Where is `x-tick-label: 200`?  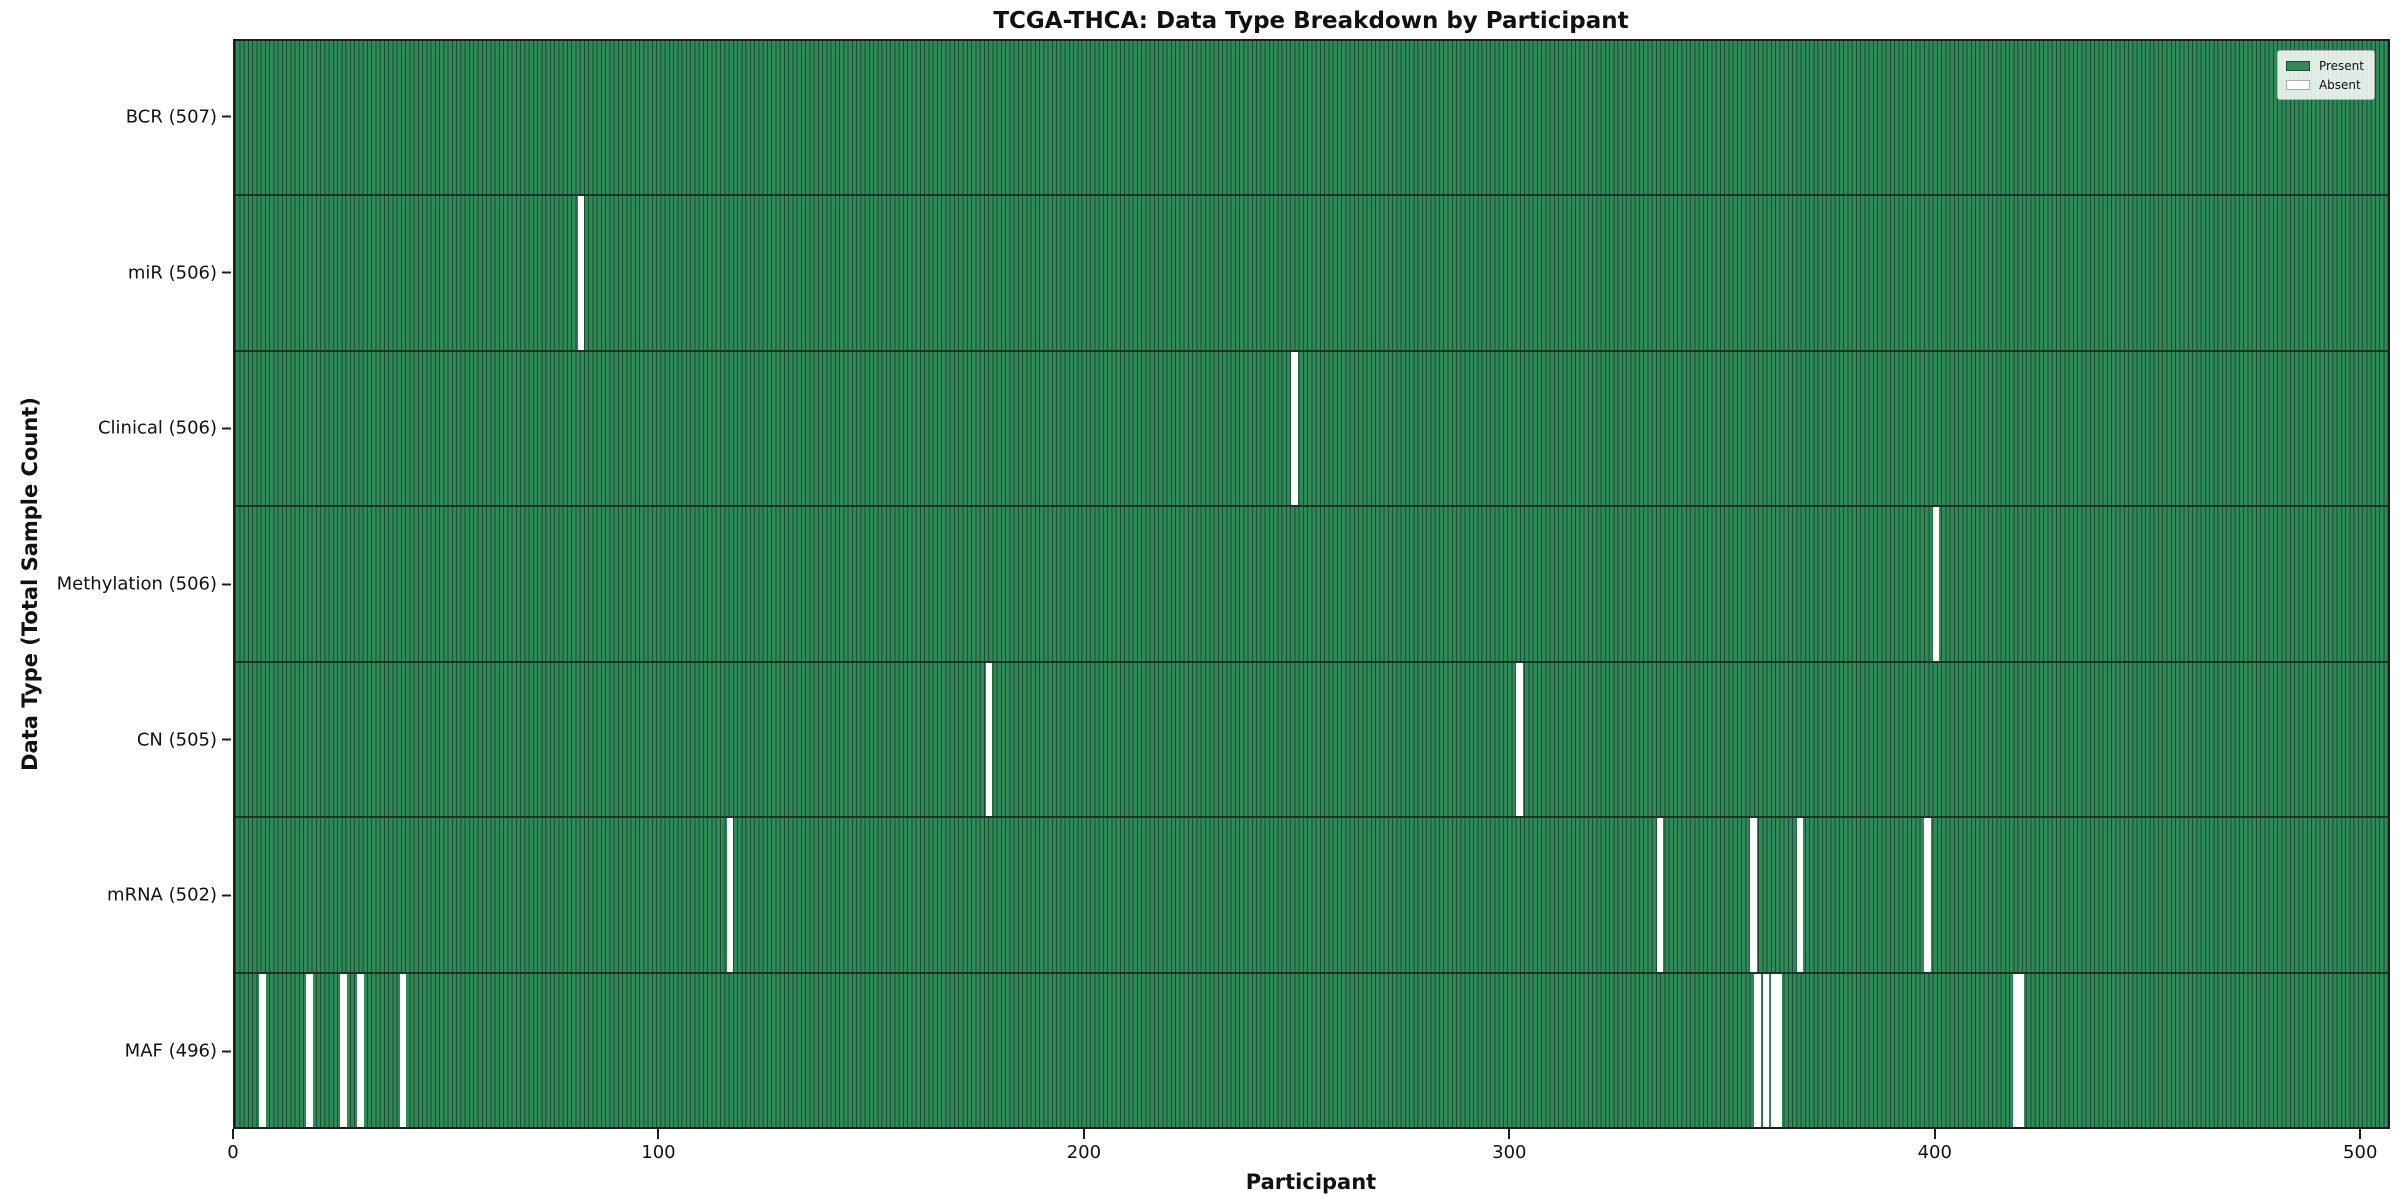
x-tick-label: 200 is located at coordinates (1084, 1152).